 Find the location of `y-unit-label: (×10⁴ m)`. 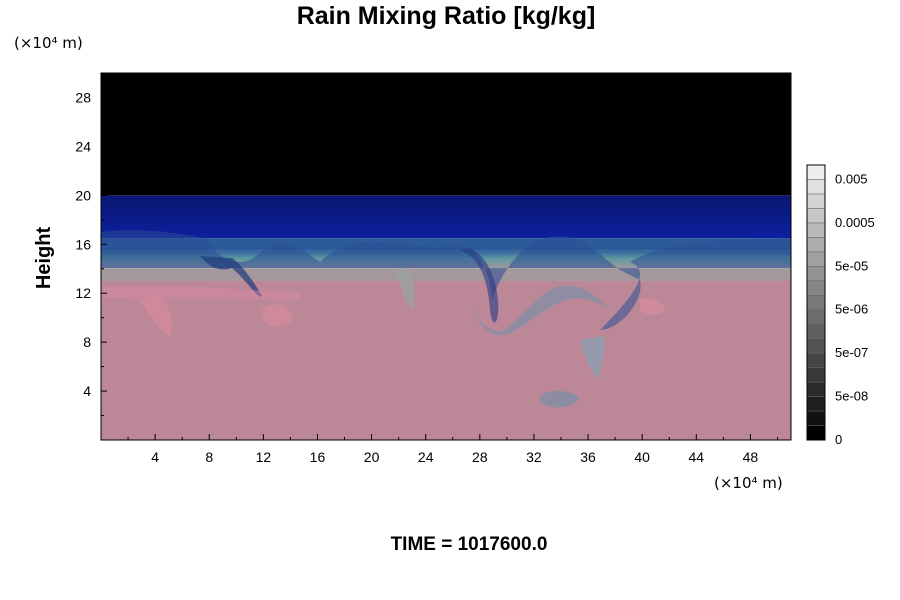

y-unit-label: (×10⁴ m) is located at coordinates (48, 43).